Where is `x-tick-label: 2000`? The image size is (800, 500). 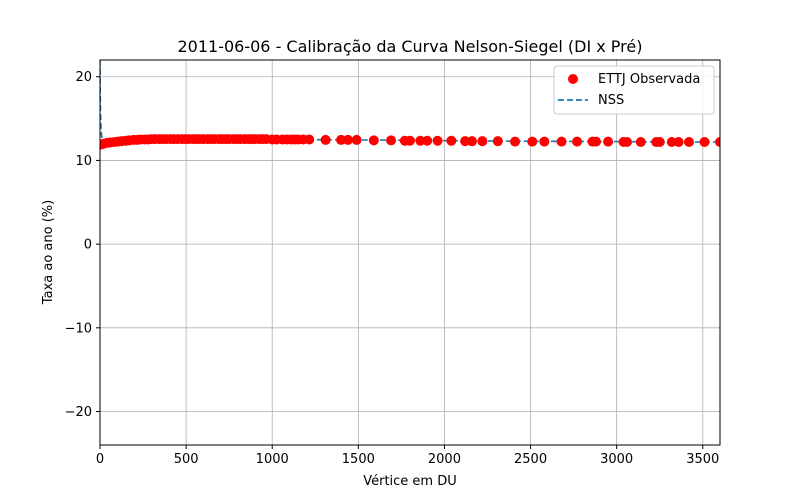
x-tick-label: 2000 is located at coordinates (444, 459).